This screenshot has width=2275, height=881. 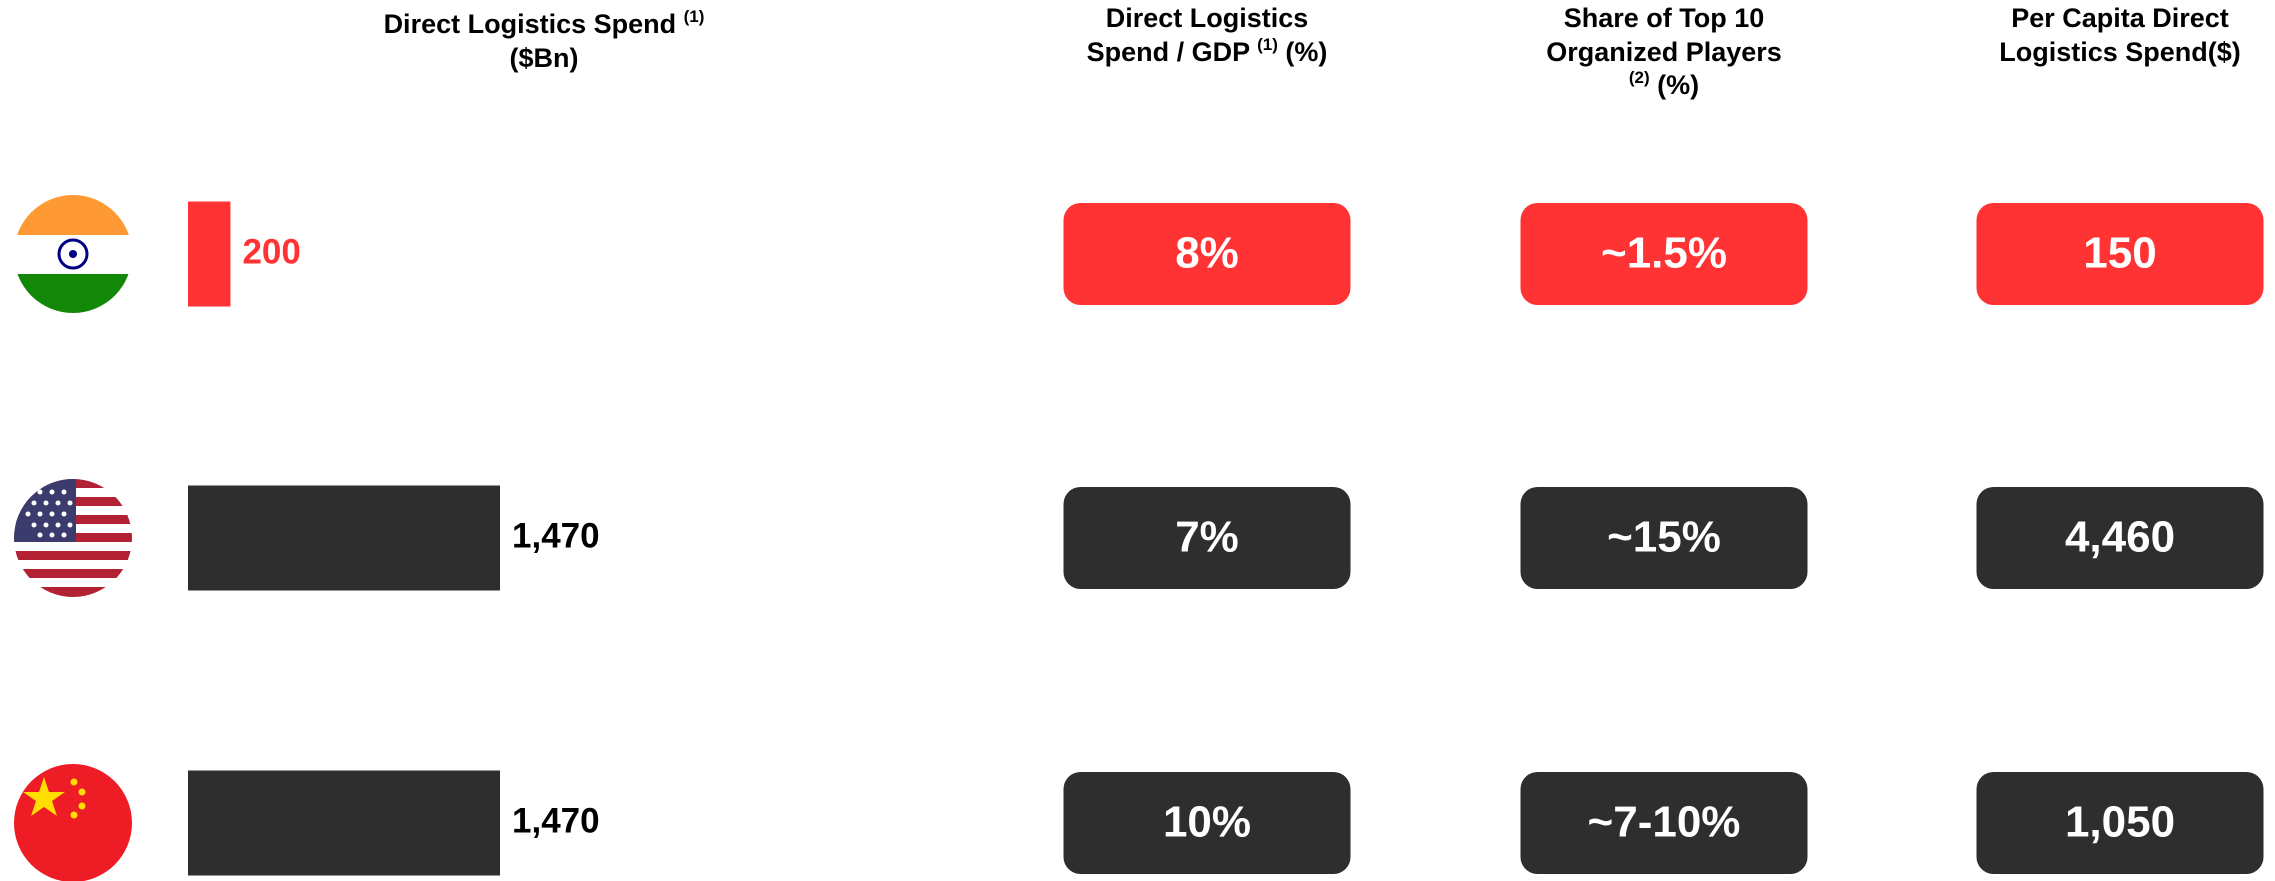 I want to click on metric-value: 150, so click(x=2119, y=253).